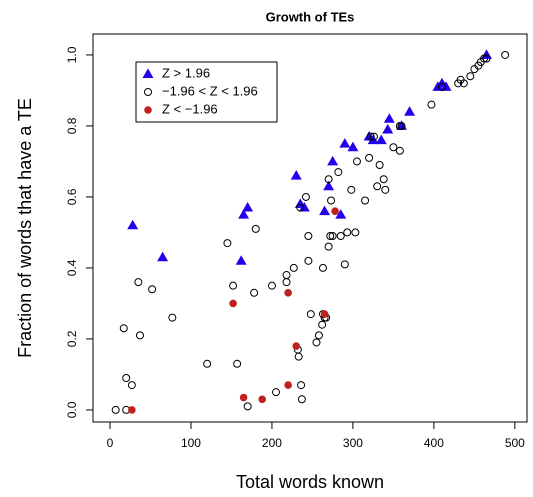 The height and width of the screenshot is (497, 533). I want to click on legend-label: −1.96 < Z < 1.96, so click(210, 90).